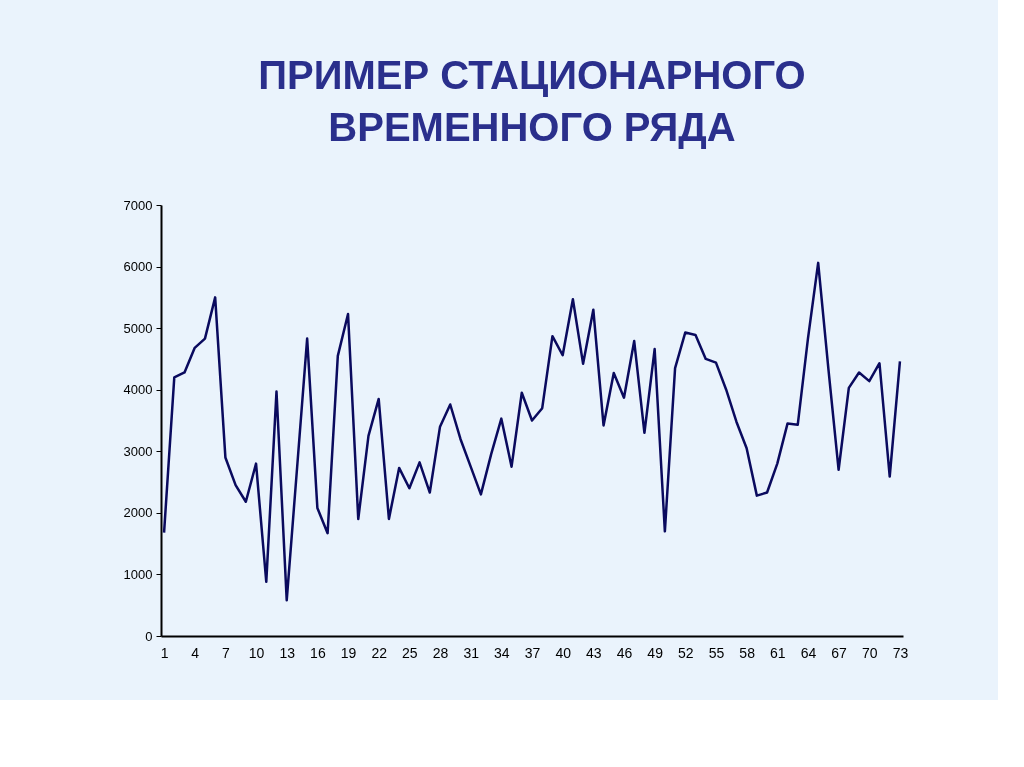 The height and width of the screenshot is (767, 1024). What do you see at coordinates (624, 652) in the screenshot?
I see `x-tick-label: 46` at bounding box center [624, 652].